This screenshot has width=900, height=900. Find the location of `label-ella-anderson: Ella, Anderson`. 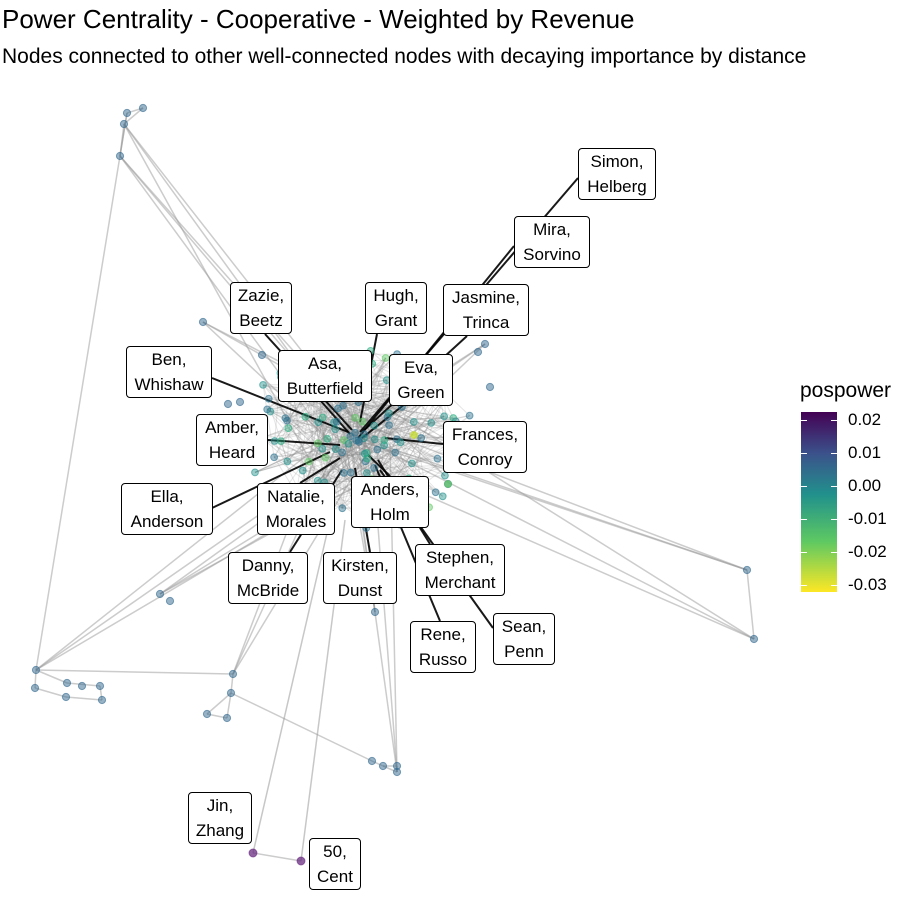

label-ella-anderson: Ella, Anderson is located at coordinates (167, 509).